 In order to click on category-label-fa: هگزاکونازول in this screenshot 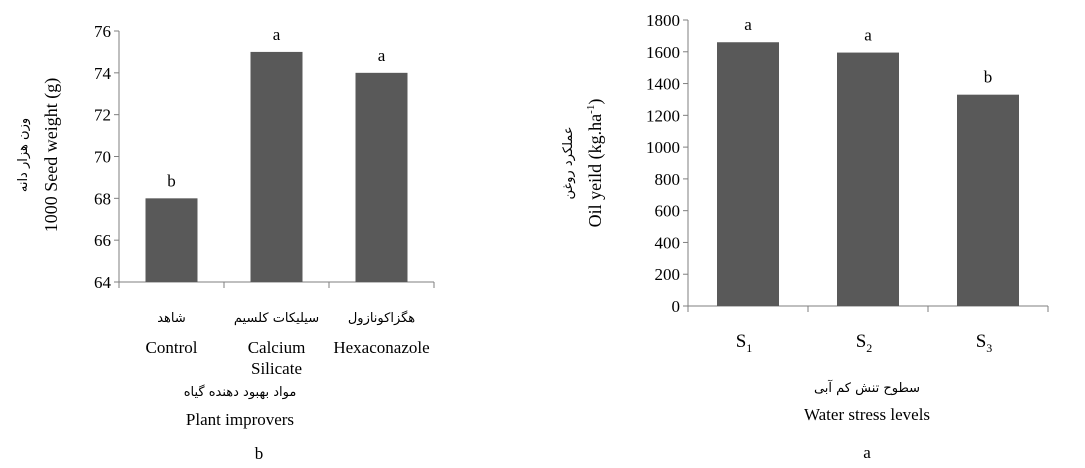, I will do `click(381, 318)`.